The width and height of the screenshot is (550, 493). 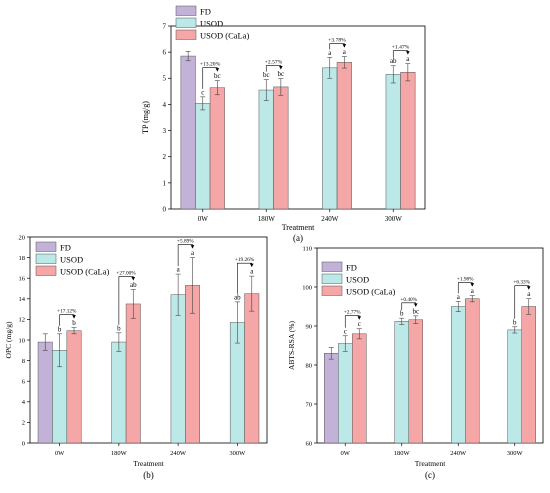 What do you see at coordinates (210, 65) in the screenshot?
I see `percent-annotation: +13.20%` at bounding box center [210, 65].